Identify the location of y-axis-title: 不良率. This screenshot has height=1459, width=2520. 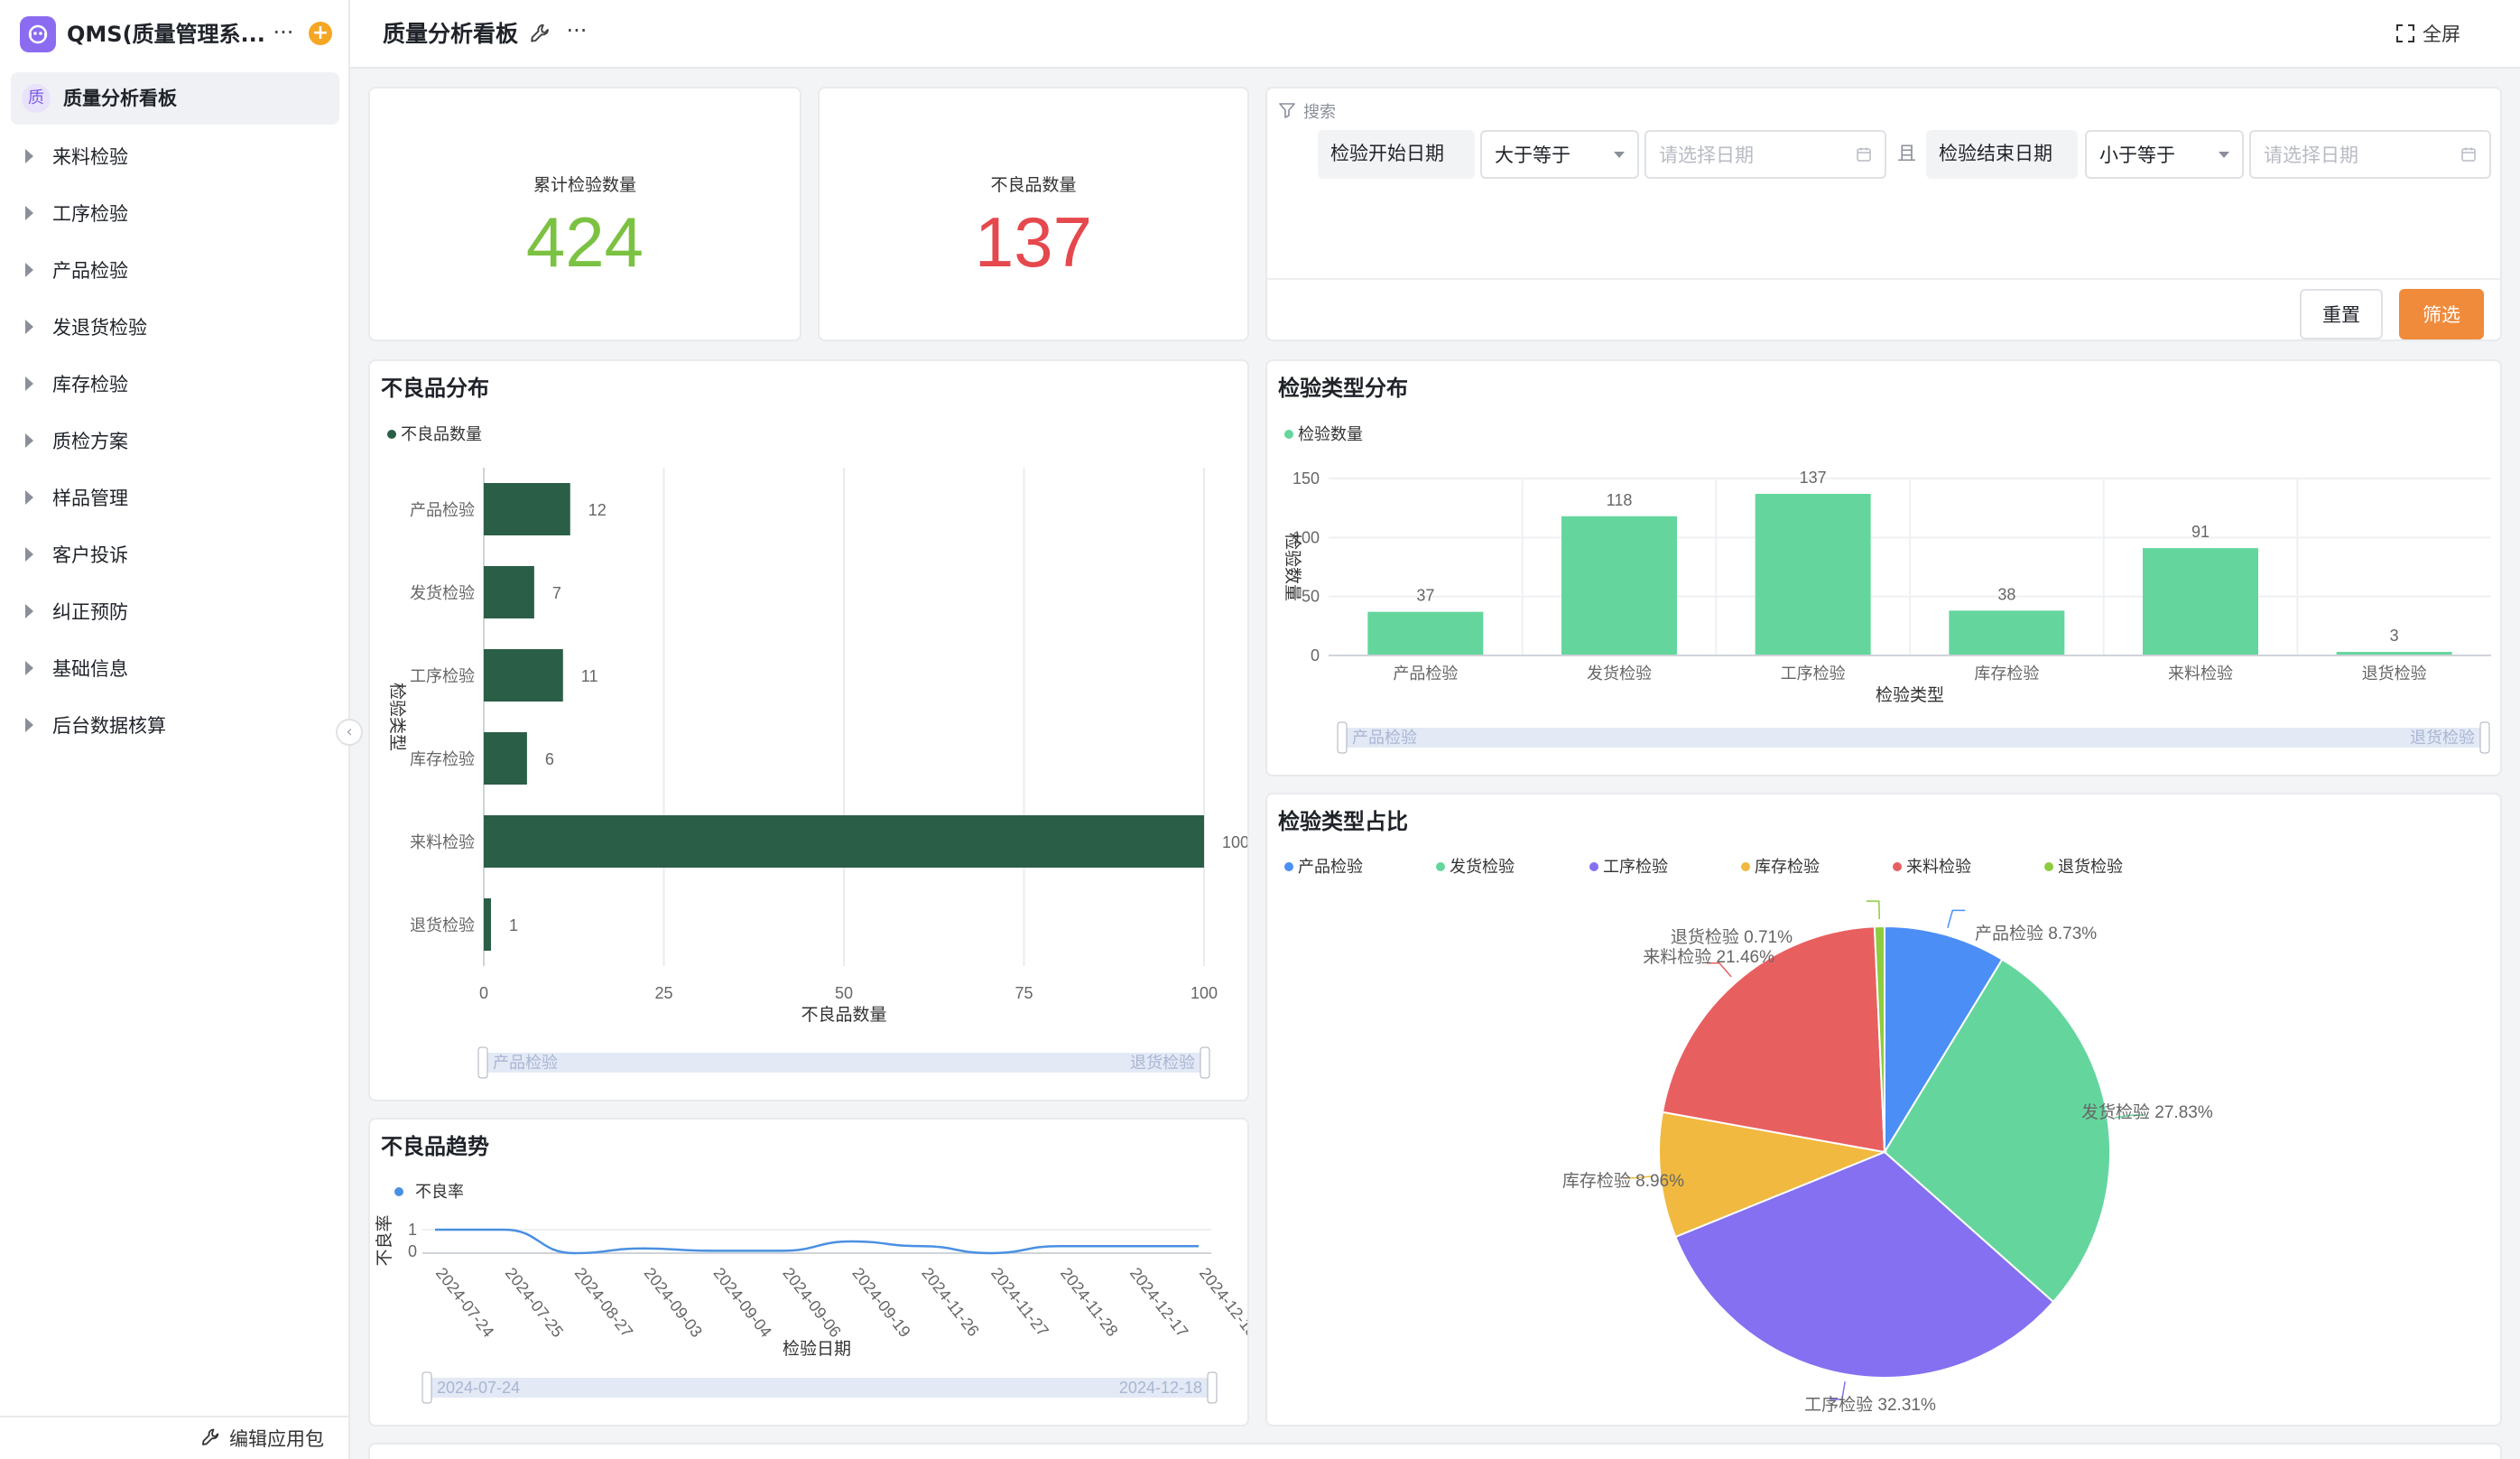
(384, 1240).